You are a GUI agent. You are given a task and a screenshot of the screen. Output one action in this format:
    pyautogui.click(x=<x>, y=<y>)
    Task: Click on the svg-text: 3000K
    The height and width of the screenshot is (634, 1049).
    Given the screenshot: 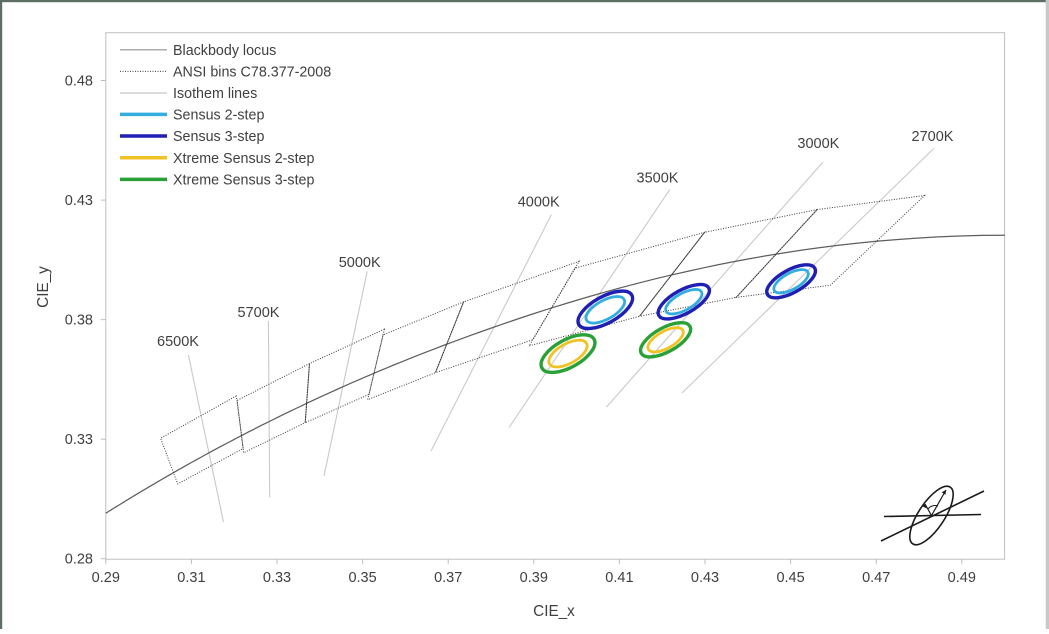 What is the action you would take?
    pyautogui.click(x=818, y=144)
    